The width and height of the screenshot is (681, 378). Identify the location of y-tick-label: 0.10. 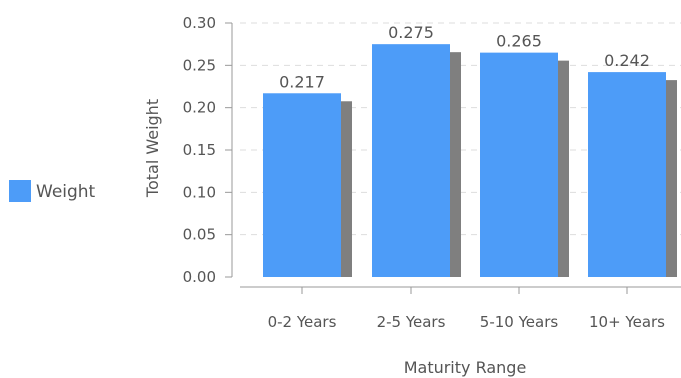
(199, 192).